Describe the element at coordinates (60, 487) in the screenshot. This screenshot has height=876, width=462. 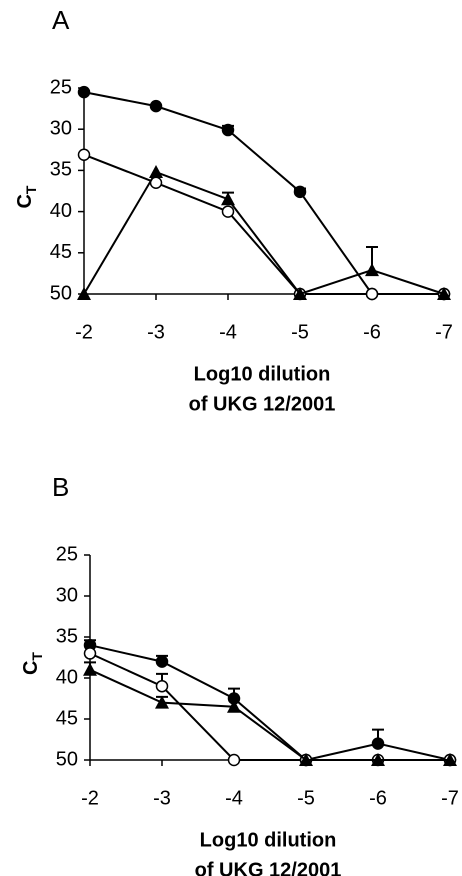
I see `panel-label: B` at that location.